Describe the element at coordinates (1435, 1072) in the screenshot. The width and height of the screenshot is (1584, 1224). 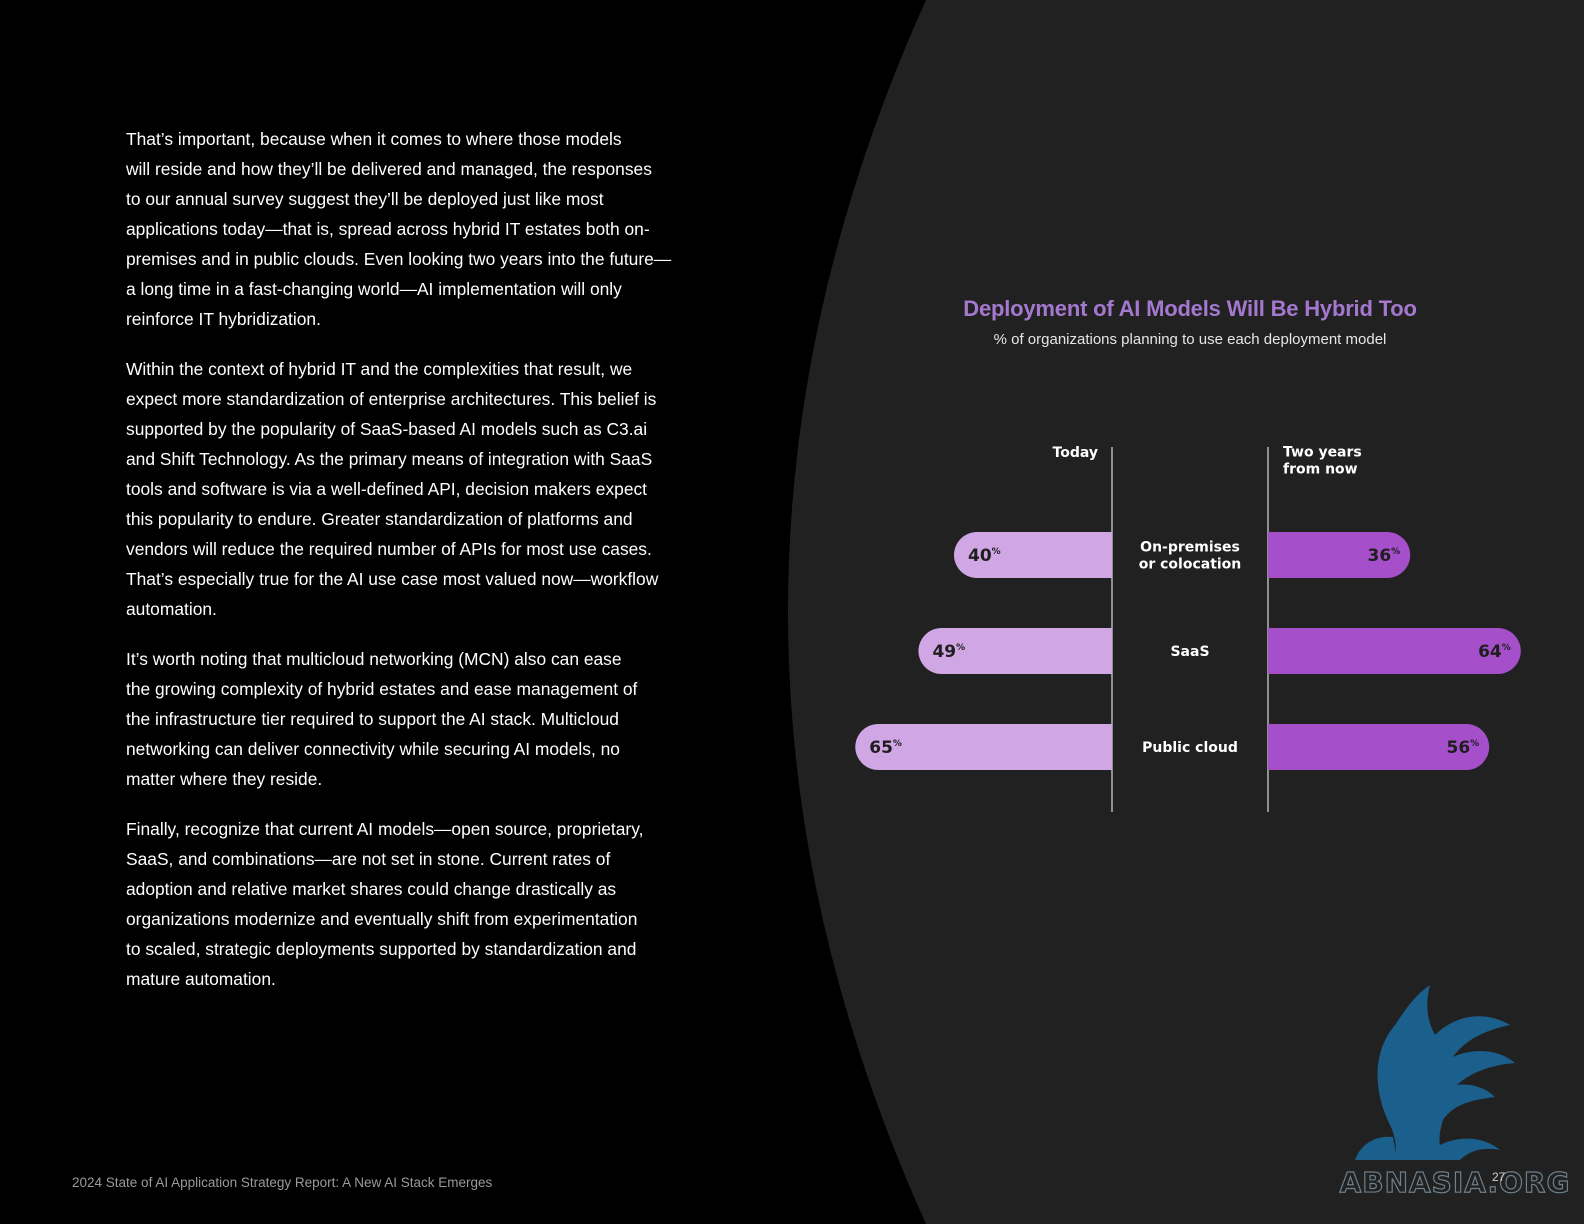
I see `griffin-icon` at that location.